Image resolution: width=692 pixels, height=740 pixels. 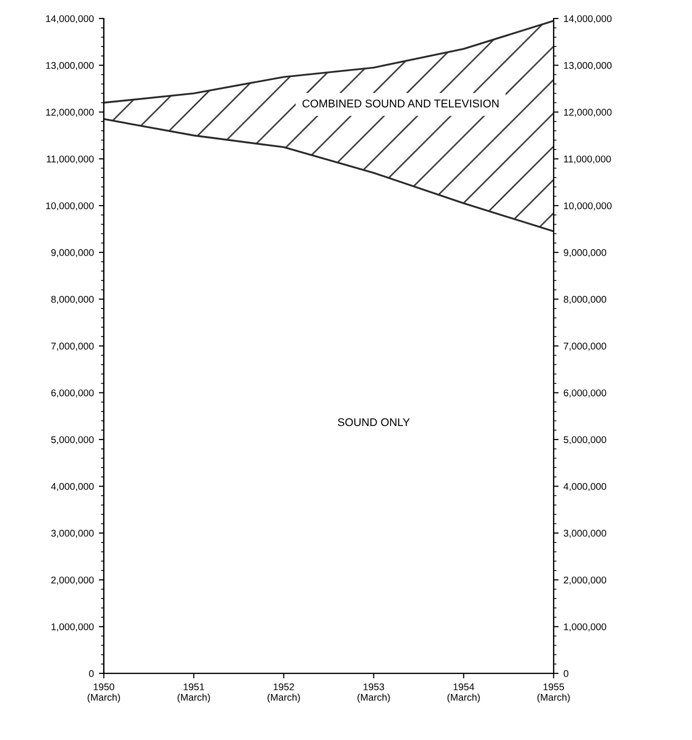 I want to click on y-tick-label: 10,000,000, so click(x=70, y=206).